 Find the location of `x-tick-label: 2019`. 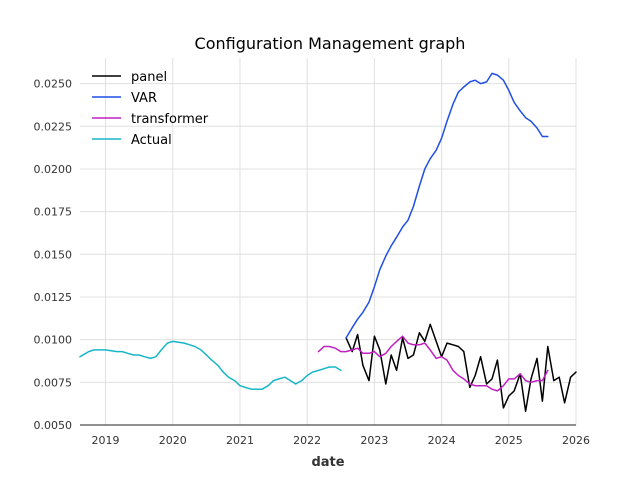

x-tick-label: 2019 is located at coordinates (106, 440).